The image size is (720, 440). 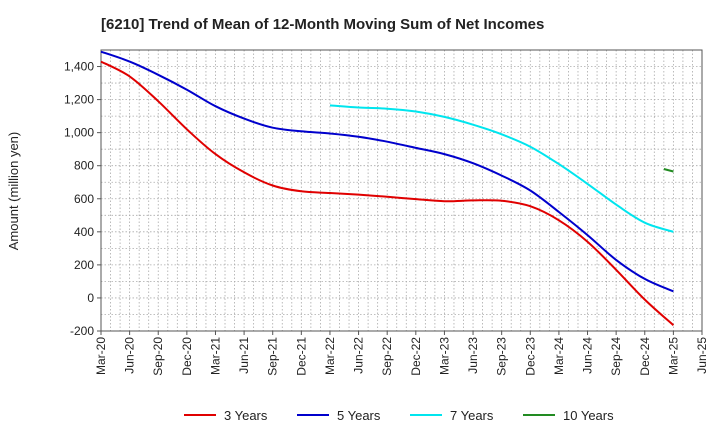 I want to click on legend-label-5-years: 5 Years, so click(x=359, y=415).